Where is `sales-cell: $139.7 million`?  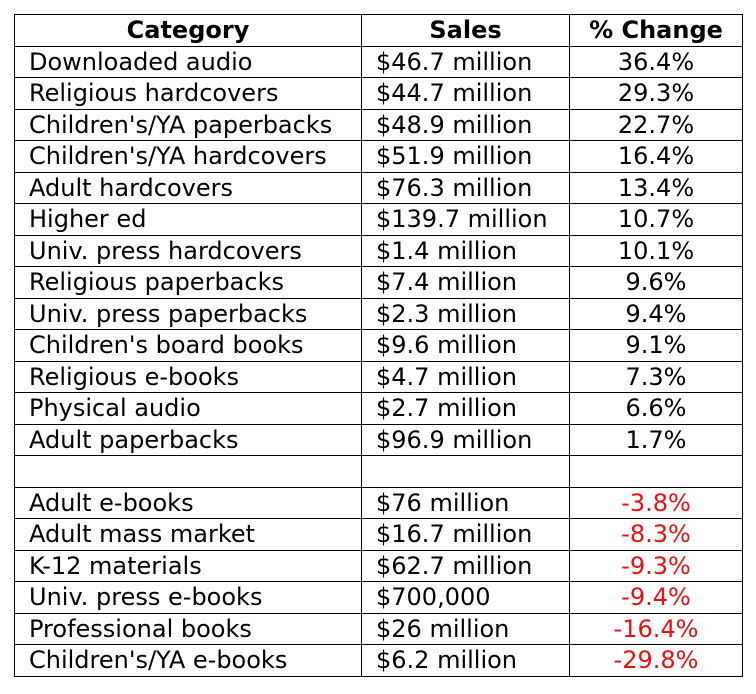 sales-cell: $139.7 million is located at coordinates (465, 219).